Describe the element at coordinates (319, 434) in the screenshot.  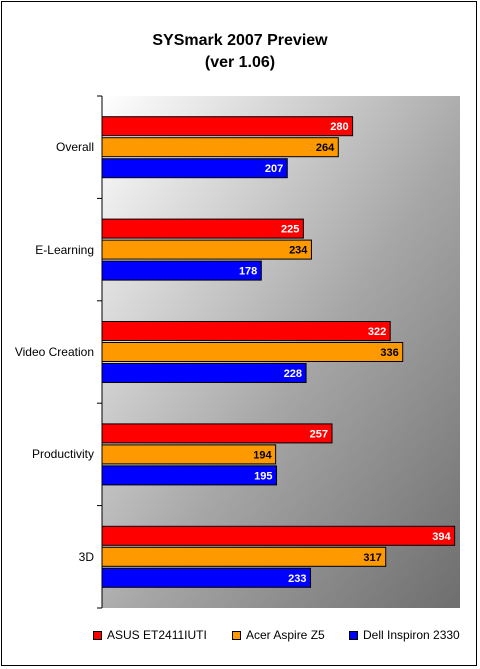
I see `data-label: 257` at that location.